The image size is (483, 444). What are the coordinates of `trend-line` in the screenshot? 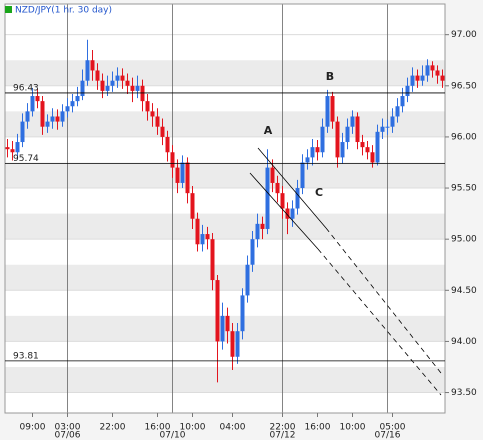 It's located at (284, 211).